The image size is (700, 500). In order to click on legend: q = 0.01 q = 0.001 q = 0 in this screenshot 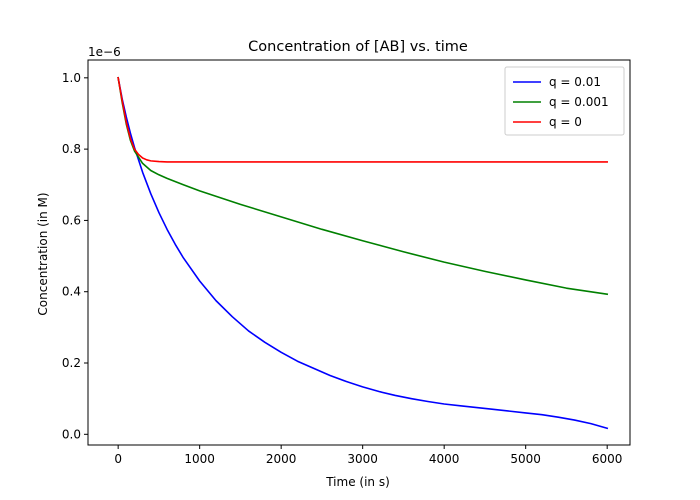, I will do `click(564, 101)`.